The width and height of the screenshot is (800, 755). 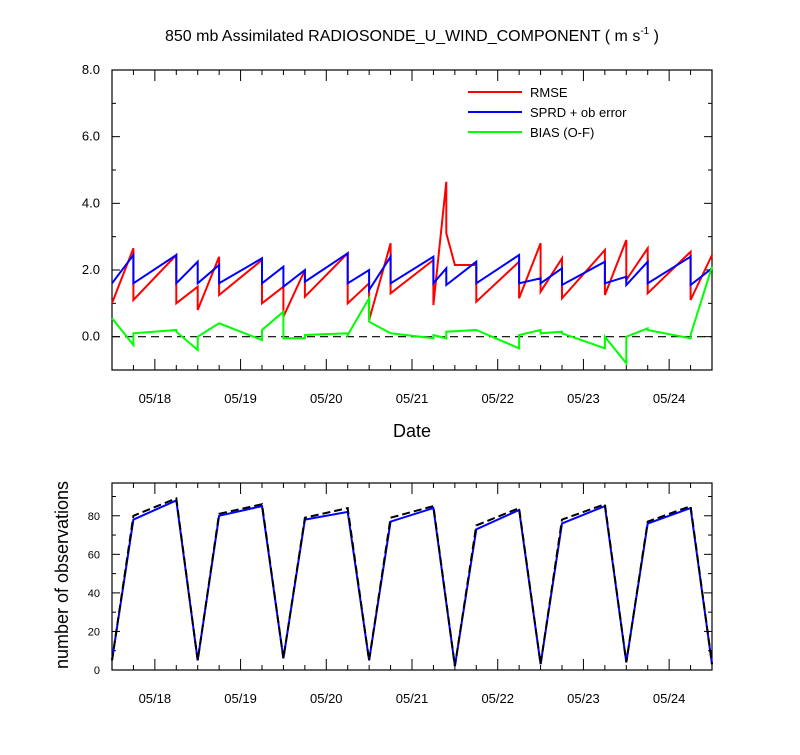 I want to click on top-xtick-label: 05/20, so click(x=326, y=398).